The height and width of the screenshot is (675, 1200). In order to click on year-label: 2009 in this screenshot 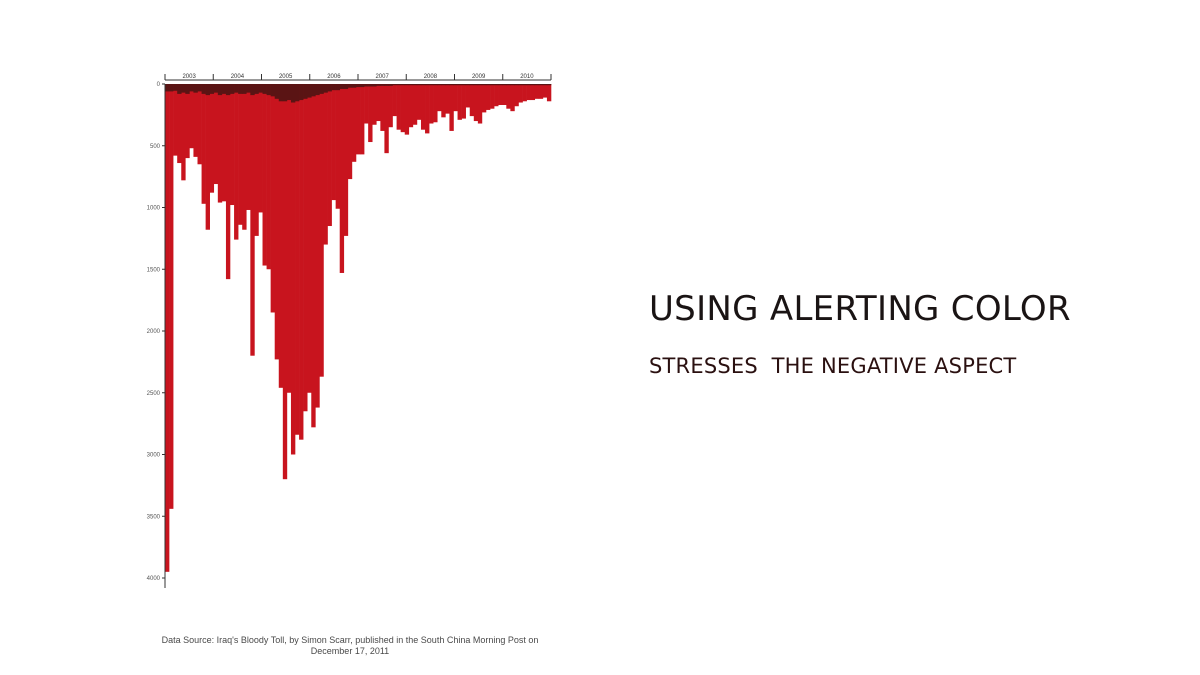, I will do `click(479, 77)`.